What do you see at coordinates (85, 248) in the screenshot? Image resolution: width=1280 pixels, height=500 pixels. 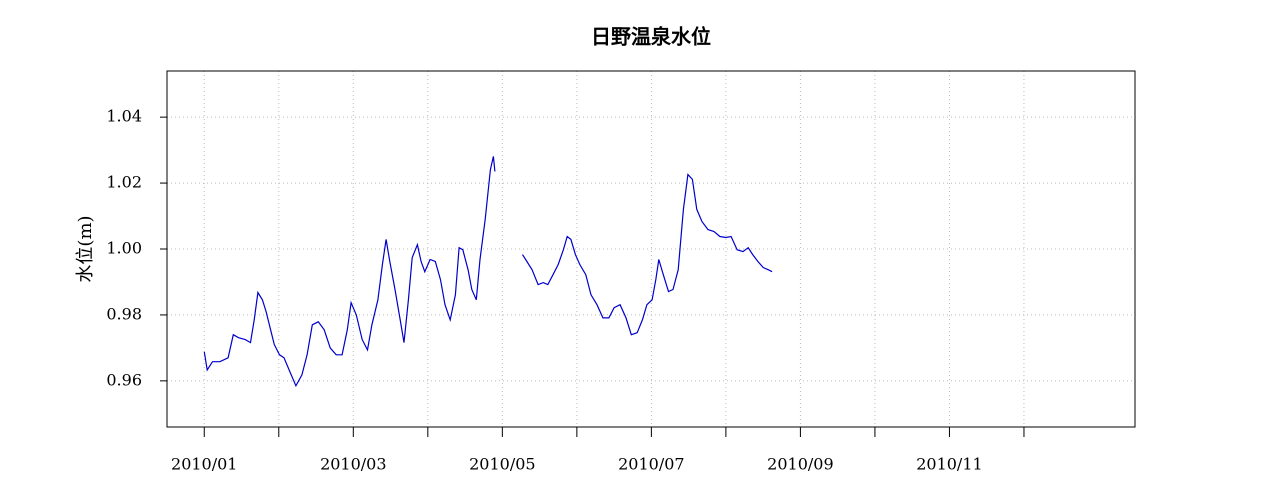 I see `y-axis-label: 水位(m)` at bounding box center [85, 248].